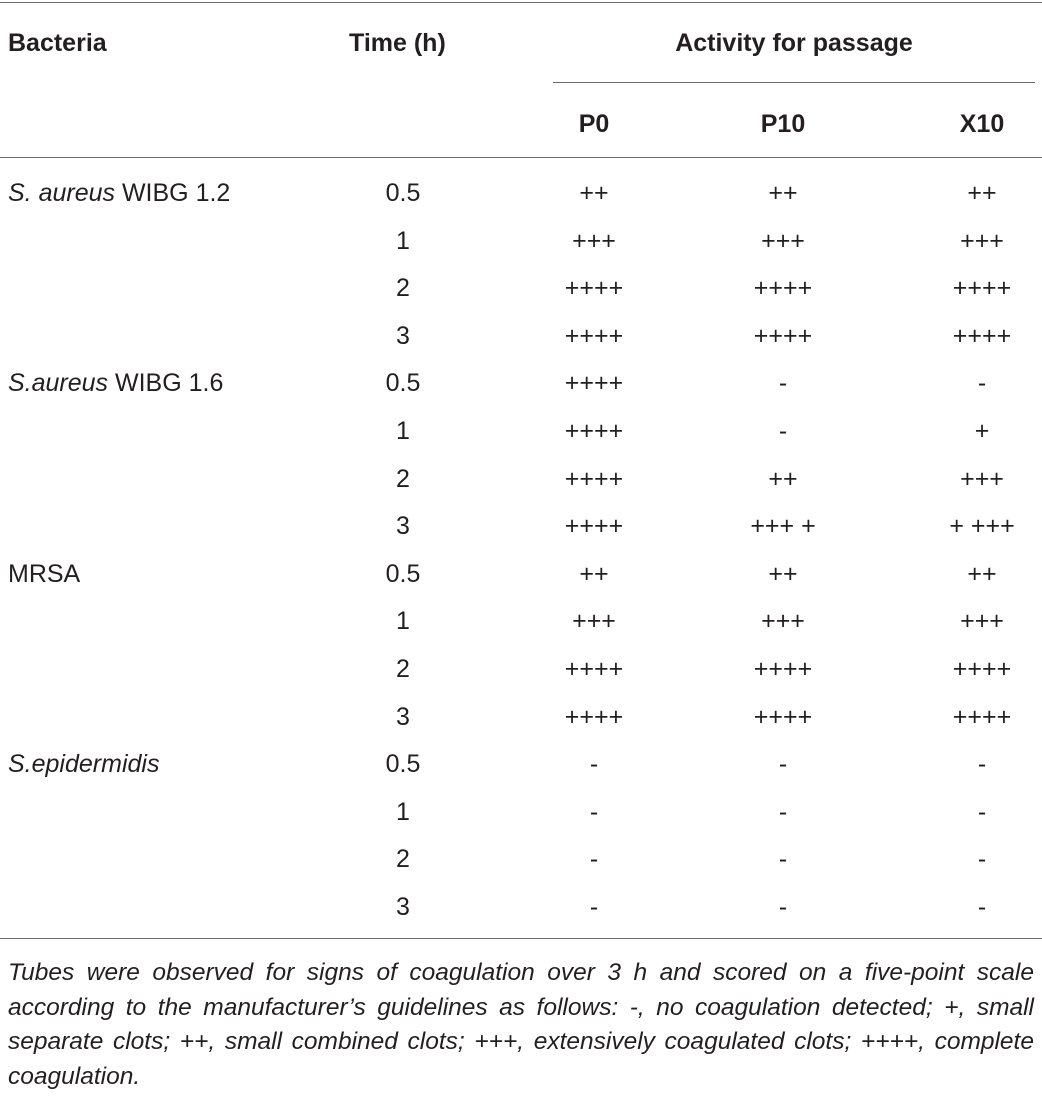  I want to click on bacteria-strain: MRSA, so click(44, 574).